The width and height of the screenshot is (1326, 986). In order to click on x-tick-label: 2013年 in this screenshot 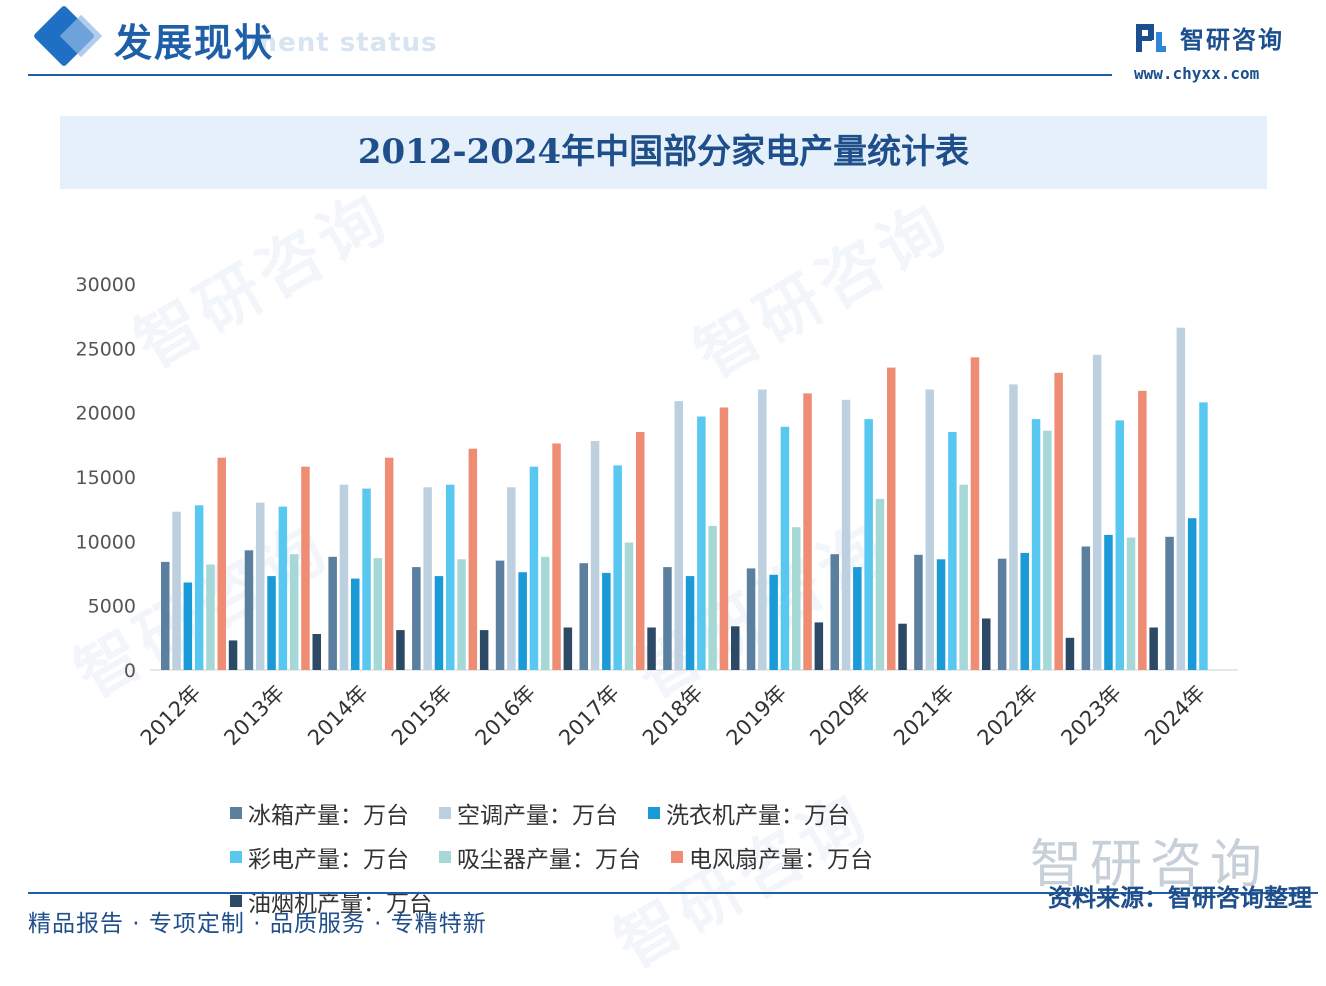, I will do `click(255, 716)`.